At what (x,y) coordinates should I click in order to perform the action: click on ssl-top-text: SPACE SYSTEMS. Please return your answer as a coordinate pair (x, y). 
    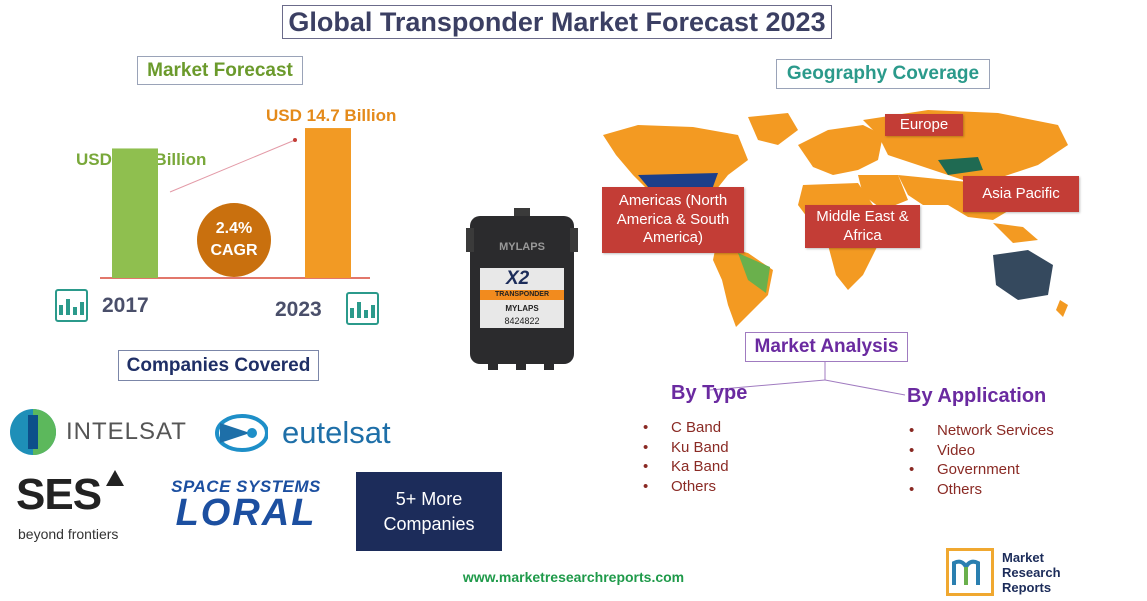
    Looking at the image, I should click on (246, 486).